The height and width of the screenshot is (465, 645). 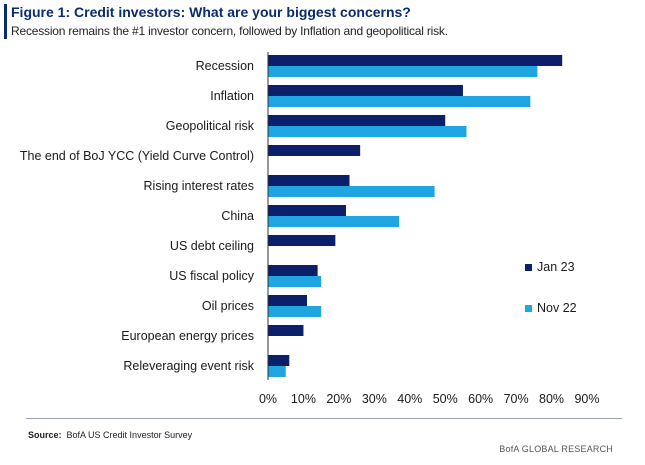 What do you see at coordinates (295, 281) in the screenshot?
I see `bar-nov-22-us-fiscal-policy` at bounding box center [295, 281].